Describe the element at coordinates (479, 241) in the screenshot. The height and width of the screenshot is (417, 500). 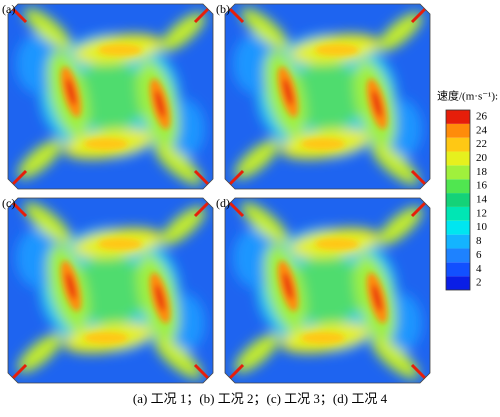
I see `colorbar-tick-label: 8` at that location.